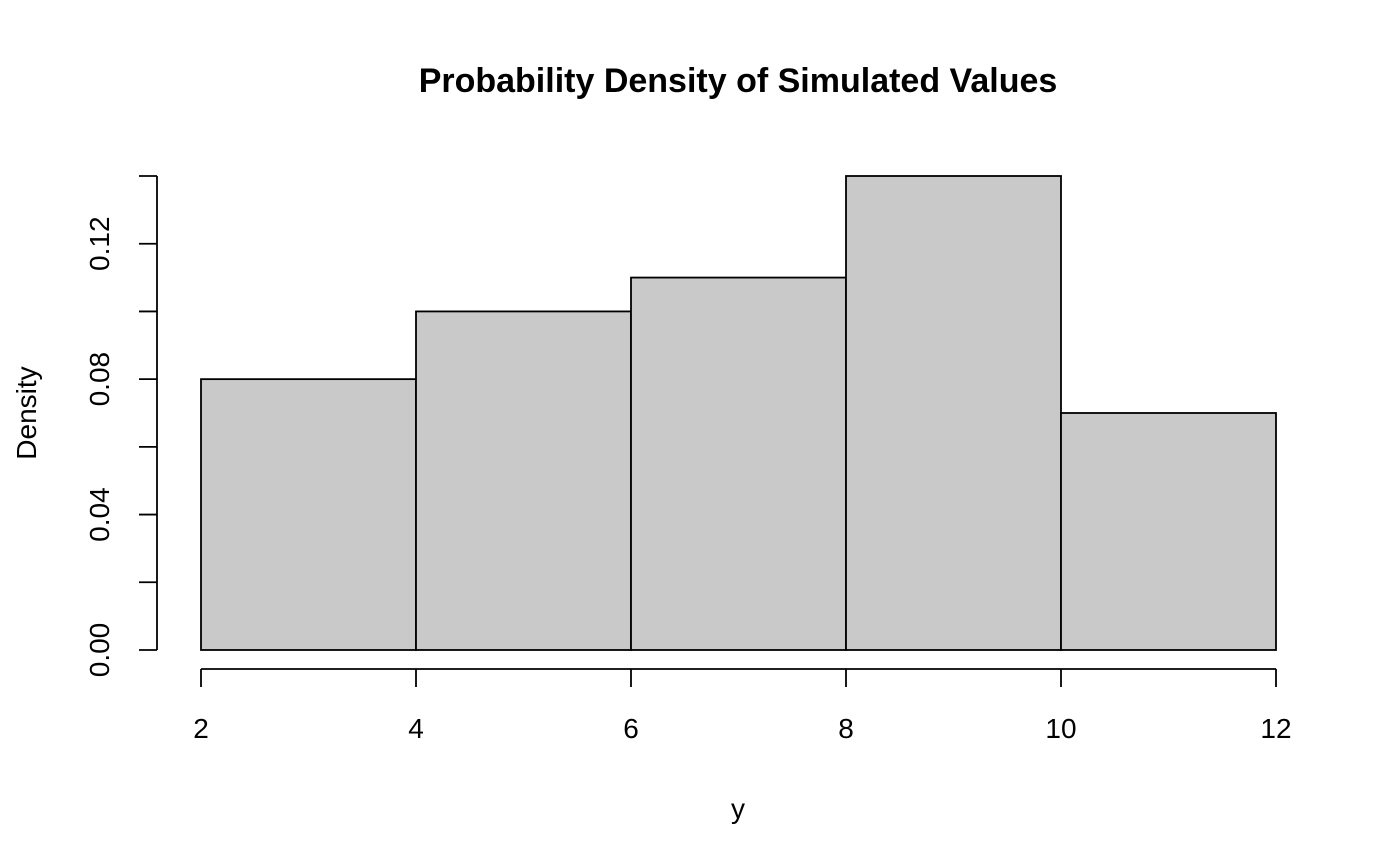  I want to click on chart-title: Probability Density of Simulated Values, so click(738, 81).